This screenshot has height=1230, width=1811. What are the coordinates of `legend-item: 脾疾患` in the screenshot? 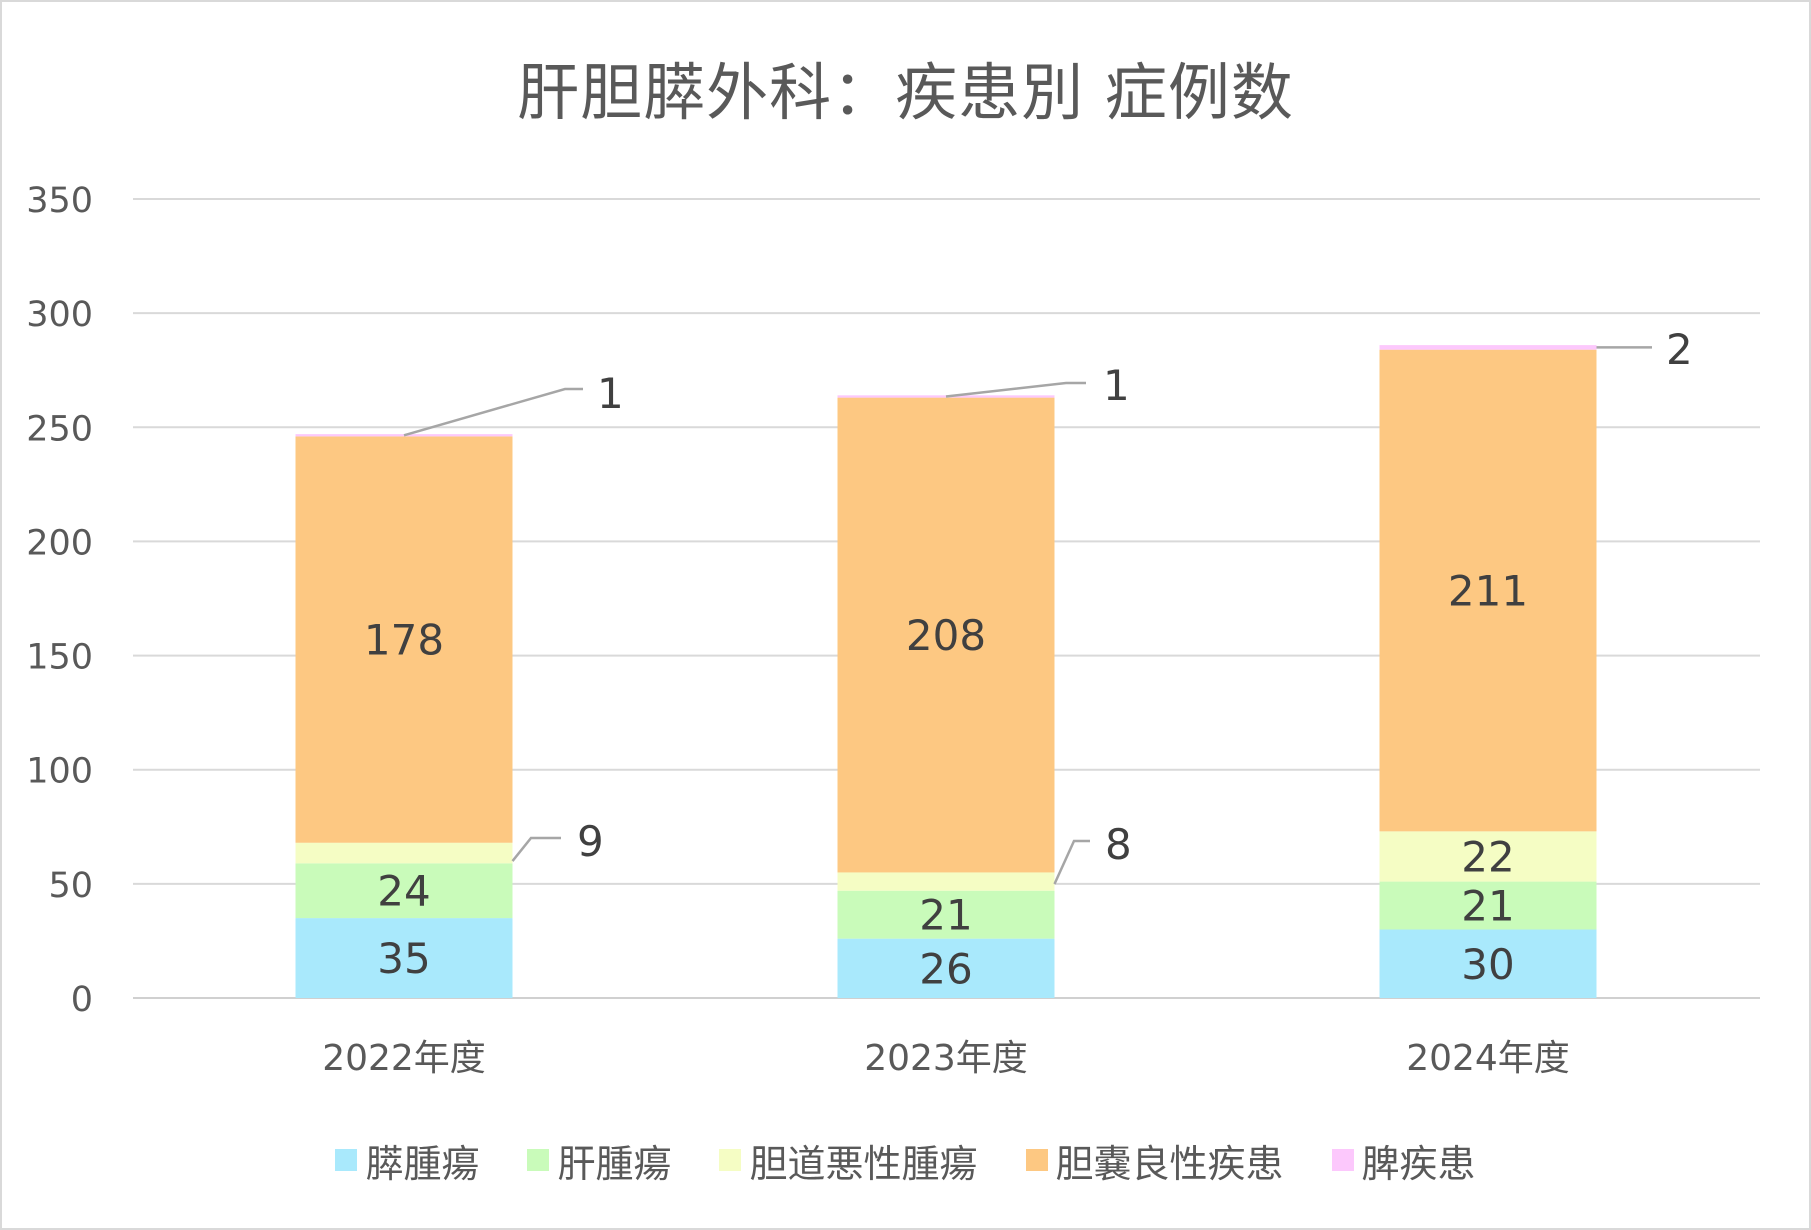 It's located at (1403, 1160).